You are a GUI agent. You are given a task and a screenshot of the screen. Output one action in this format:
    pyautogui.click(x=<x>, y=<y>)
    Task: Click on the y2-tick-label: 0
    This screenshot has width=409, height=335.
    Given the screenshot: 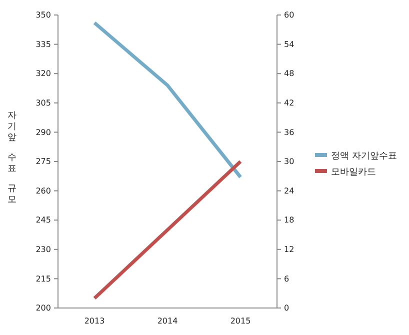 What is the action you would take?
    pyautogui.click(x=287, y=308)
    